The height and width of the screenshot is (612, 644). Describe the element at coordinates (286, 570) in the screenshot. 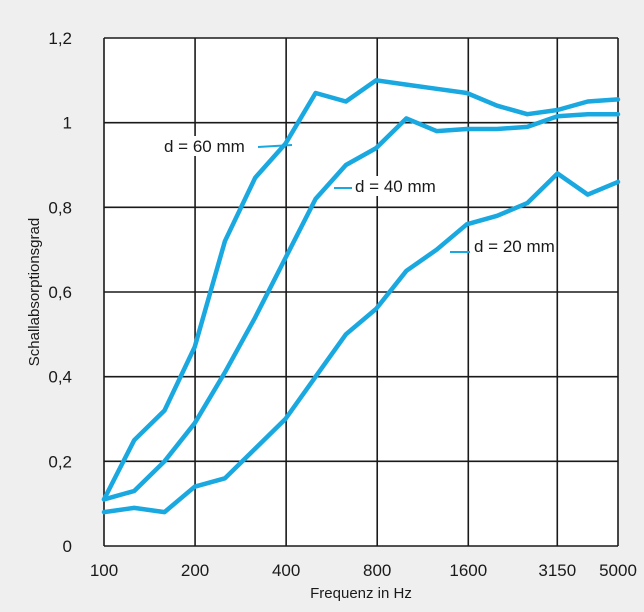

I see `x-tick-label: 400` at that location.